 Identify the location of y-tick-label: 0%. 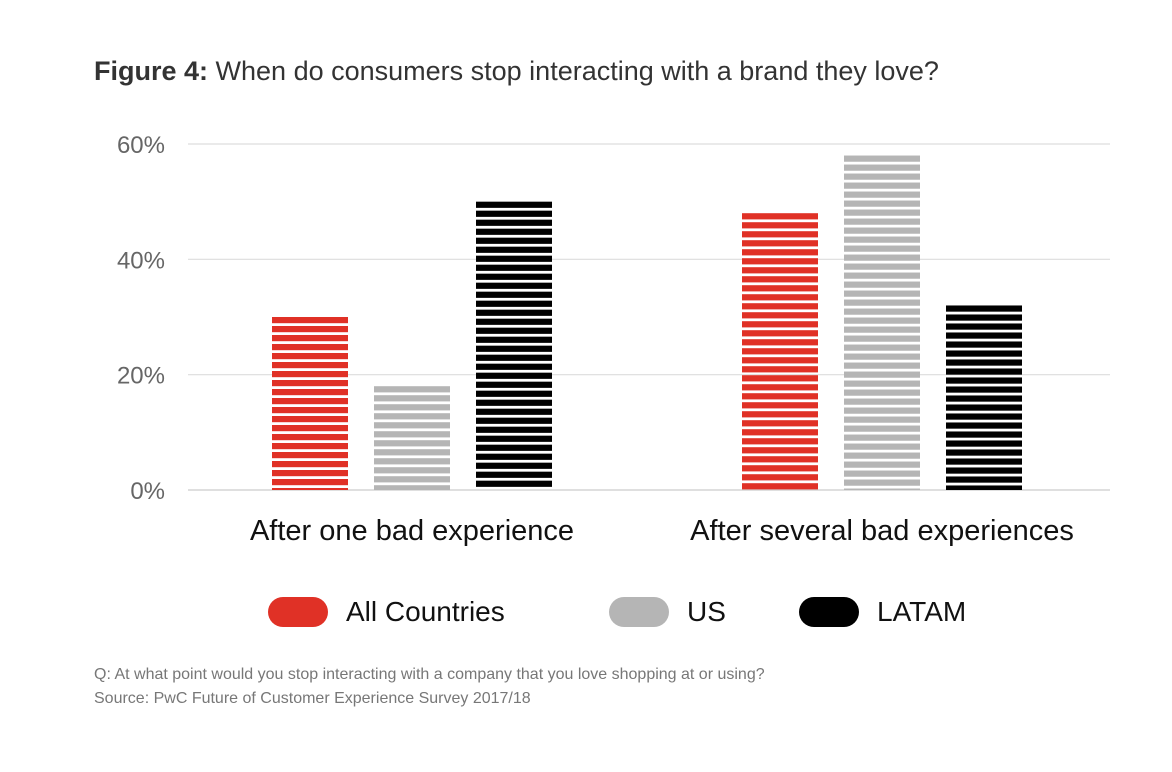
(147, 491).